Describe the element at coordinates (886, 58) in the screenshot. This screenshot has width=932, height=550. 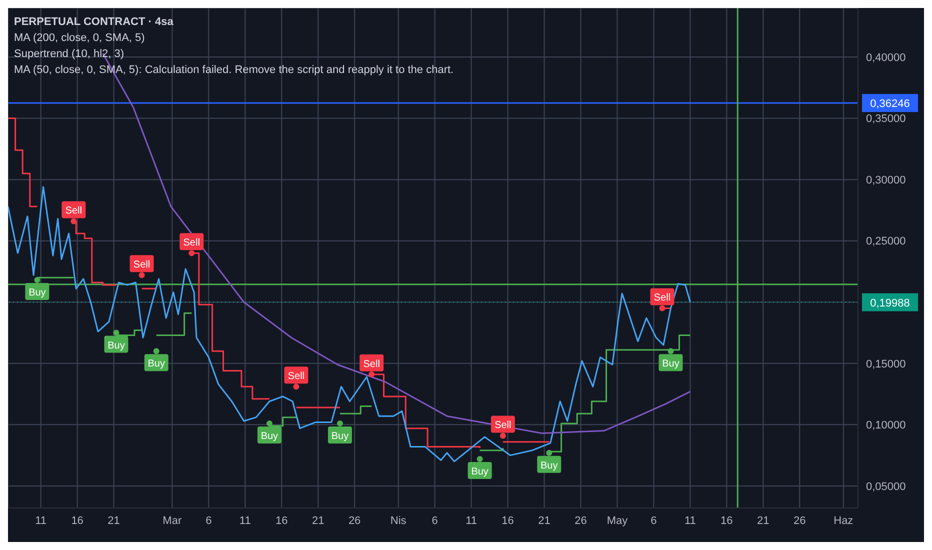
I see `y-tick-label: 0,40000` at that location.